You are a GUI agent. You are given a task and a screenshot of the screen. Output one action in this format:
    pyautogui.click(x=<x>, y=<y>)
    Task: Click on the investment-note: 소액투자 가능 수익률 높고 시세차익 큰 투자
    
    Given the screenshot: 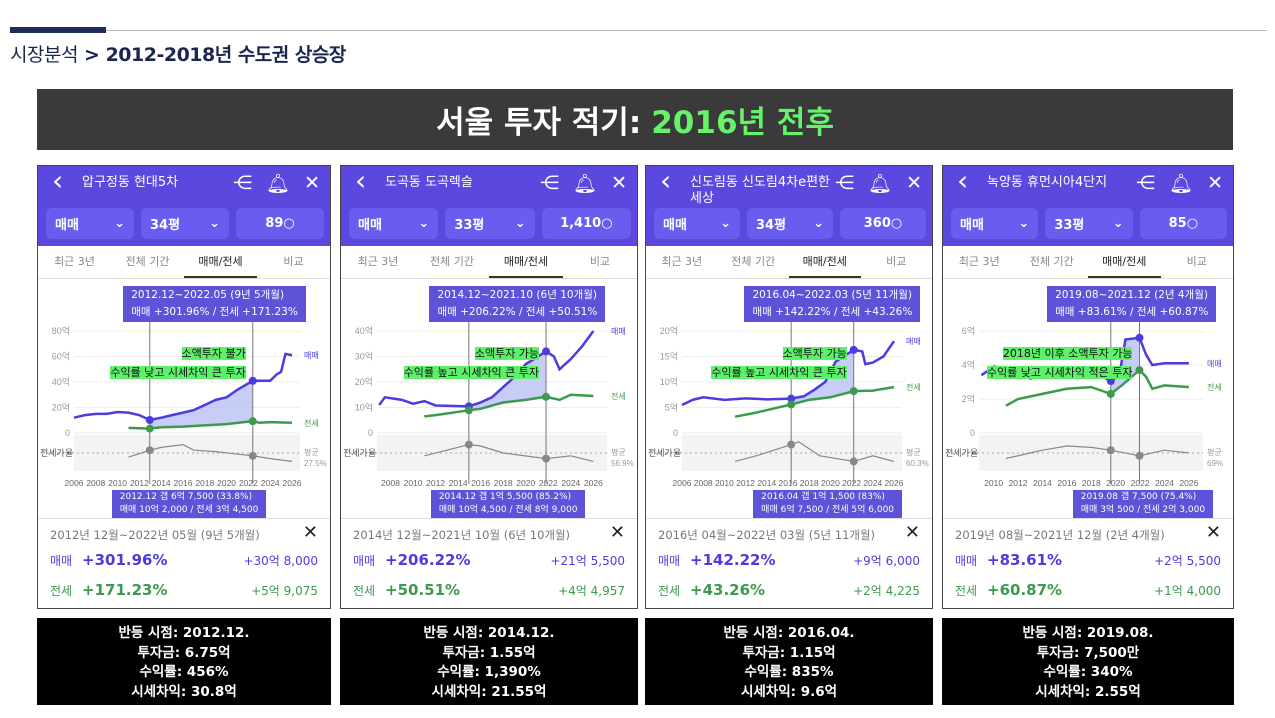 What is the action you would take?
    pyautogui.click(x=471, y=361)
    